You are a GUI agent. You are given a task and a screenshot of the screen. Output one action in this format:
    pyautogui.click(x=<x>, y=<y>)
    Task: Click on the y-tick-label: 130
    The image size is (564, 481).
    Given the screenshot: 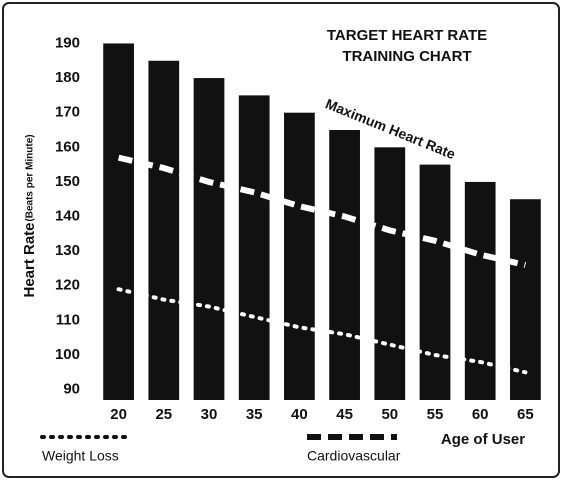 What is the action you would take?
    pyautogui.click(x=67, y=250)
    